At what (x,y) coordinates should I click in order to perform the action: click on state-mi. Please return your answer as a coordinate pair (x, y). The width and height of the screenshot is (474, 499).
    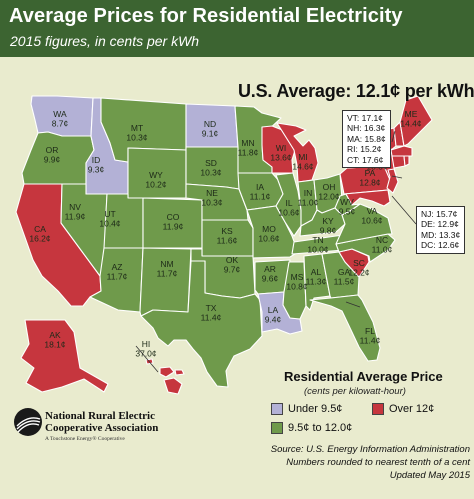
    Looking at the image, I should click on (297, 152).